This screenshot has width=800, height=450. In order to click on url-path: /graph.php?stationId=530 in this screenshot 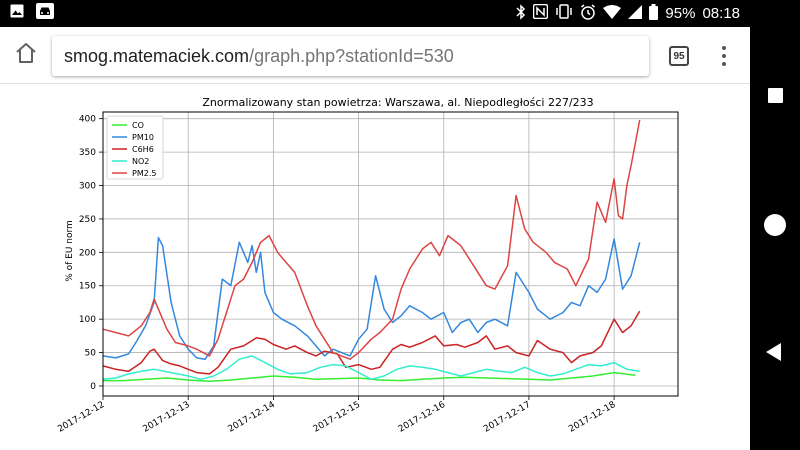, I will do `click(351, 55)`.